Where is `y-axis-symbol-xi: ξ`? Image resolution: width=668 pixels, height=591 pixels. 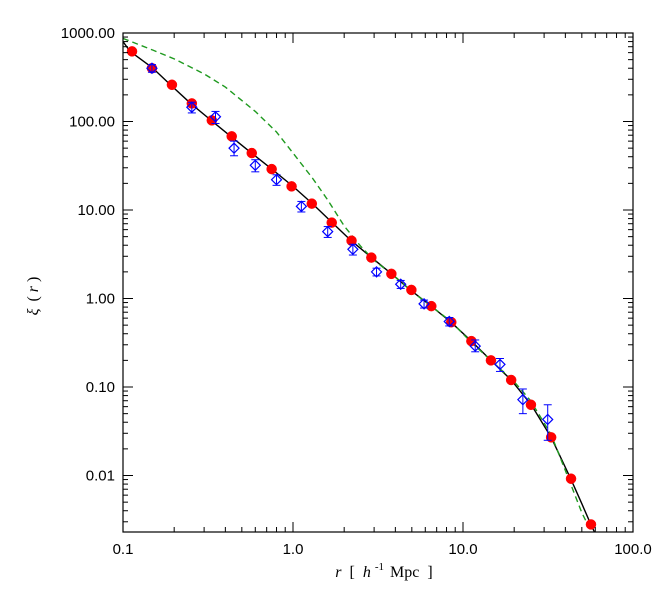
y-axis-symbol-xi: ξ is located at coordinates (33, 311).